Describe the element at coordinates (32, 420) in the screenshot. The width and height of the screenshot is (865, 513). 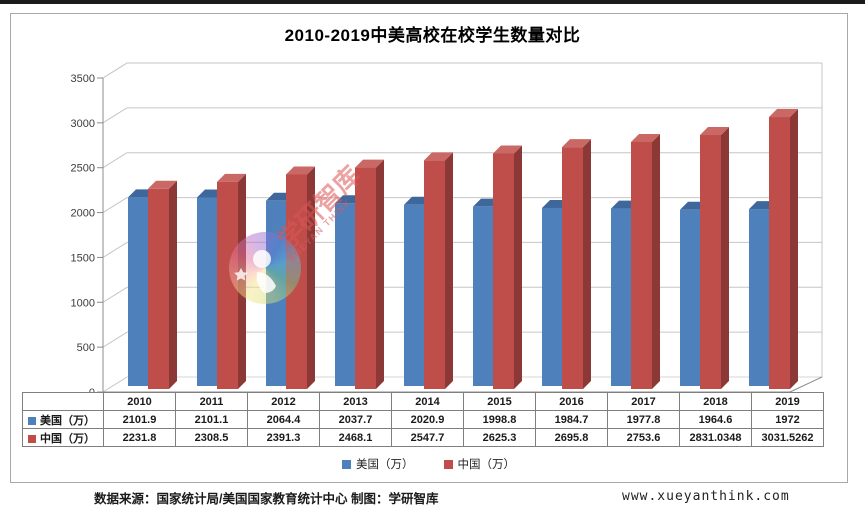
I see `series-swatch-us-icon` at that location.